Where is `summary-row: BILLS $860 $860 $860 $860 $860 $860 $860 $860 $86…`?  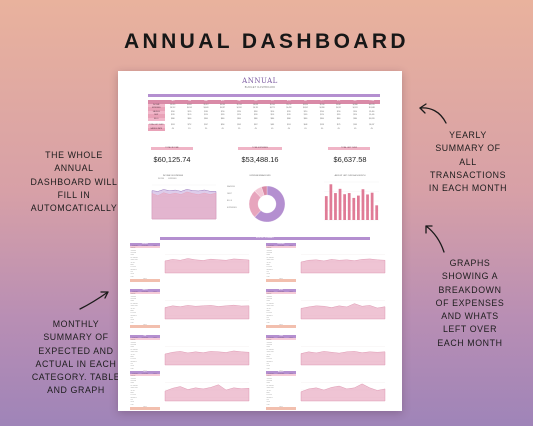 summary-row: BILLS $860 $860 $860 $860 $860 $860 $860 $860 $86… is located at coordinates (264, 119).